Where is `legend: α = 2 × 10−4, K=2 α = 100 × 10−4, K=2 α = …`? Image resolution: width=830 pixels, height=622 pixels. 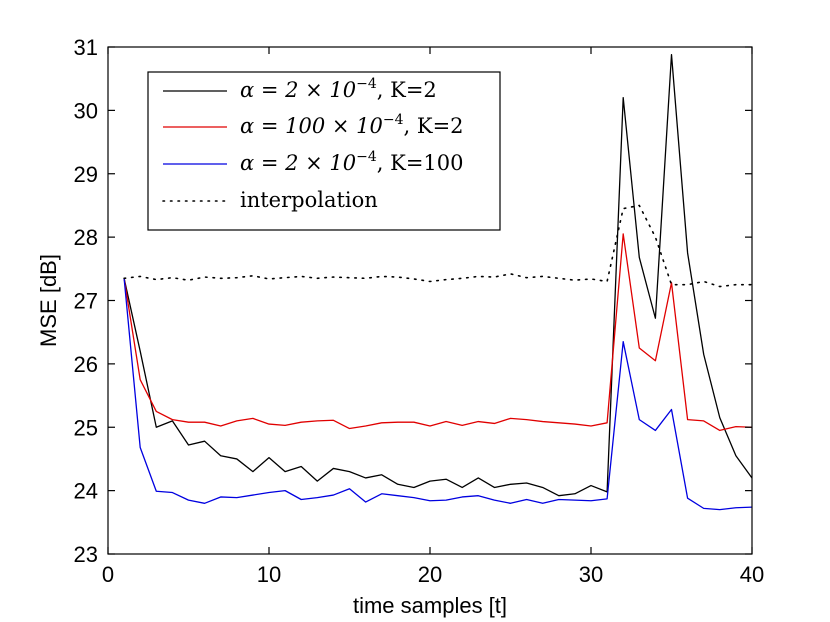 legend: α = 2 × 10−4, K=2 α = 100 × 10−4, K=2 α = … is located at coordinates (324, 151).